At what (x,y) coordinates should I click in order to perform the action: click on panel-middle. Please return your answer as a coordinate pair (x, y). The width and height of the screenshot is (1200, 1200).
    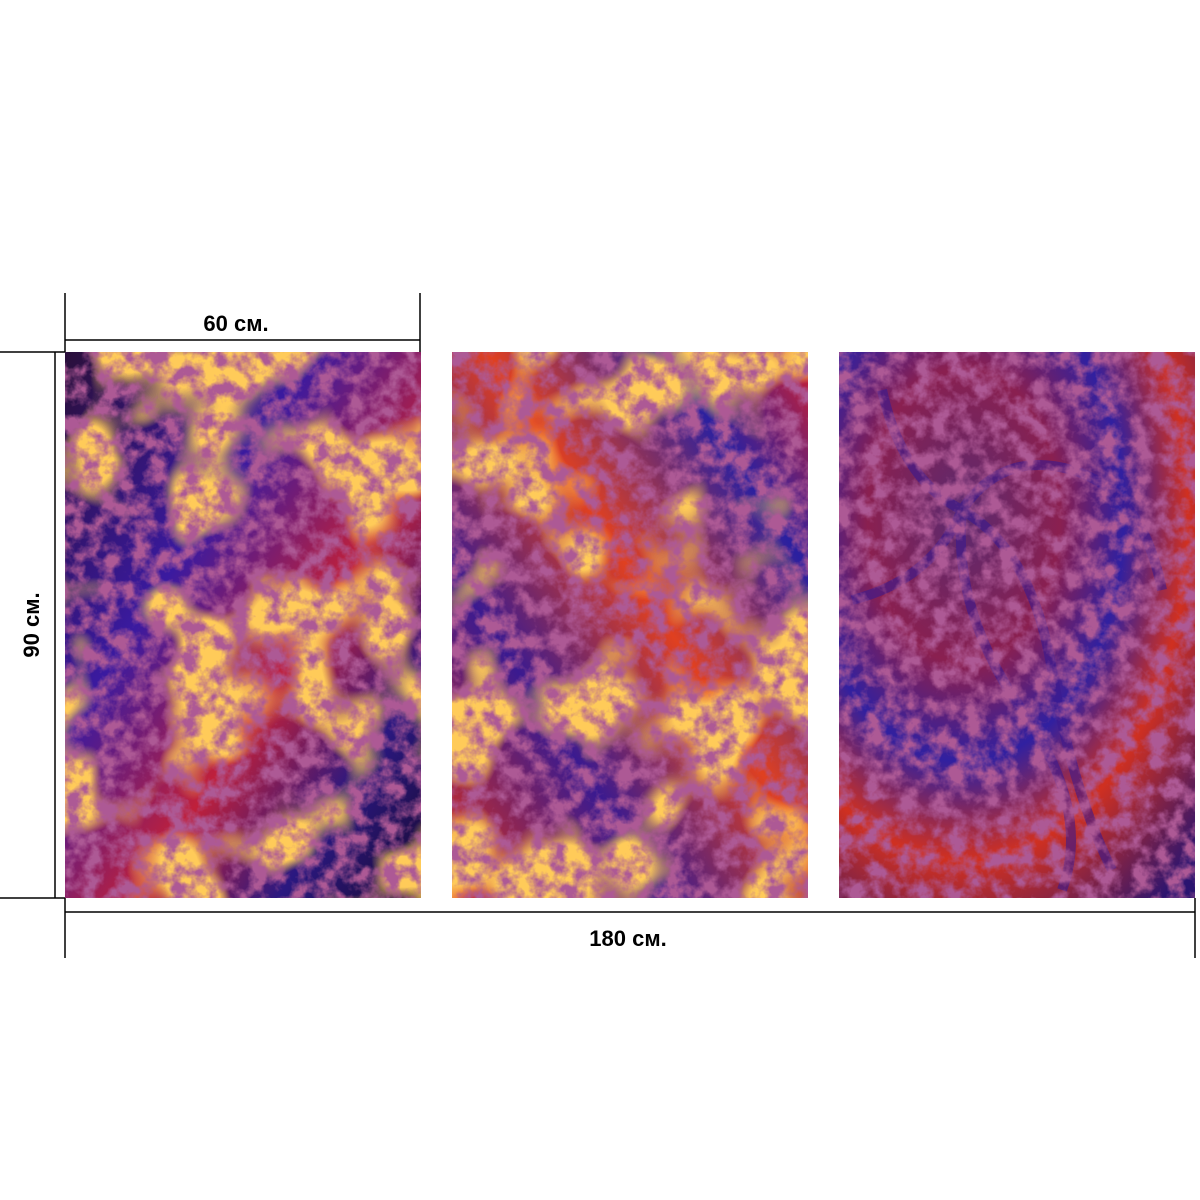
    Looking at the image, I should click on (630, 625).